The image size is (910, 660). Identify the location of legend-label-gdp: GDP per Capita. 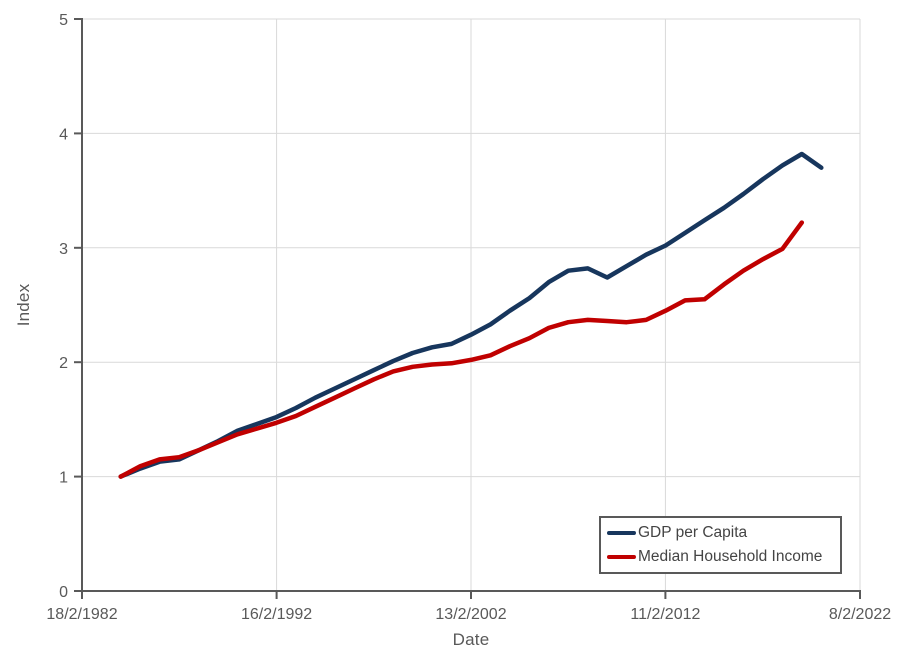
(693, 532).